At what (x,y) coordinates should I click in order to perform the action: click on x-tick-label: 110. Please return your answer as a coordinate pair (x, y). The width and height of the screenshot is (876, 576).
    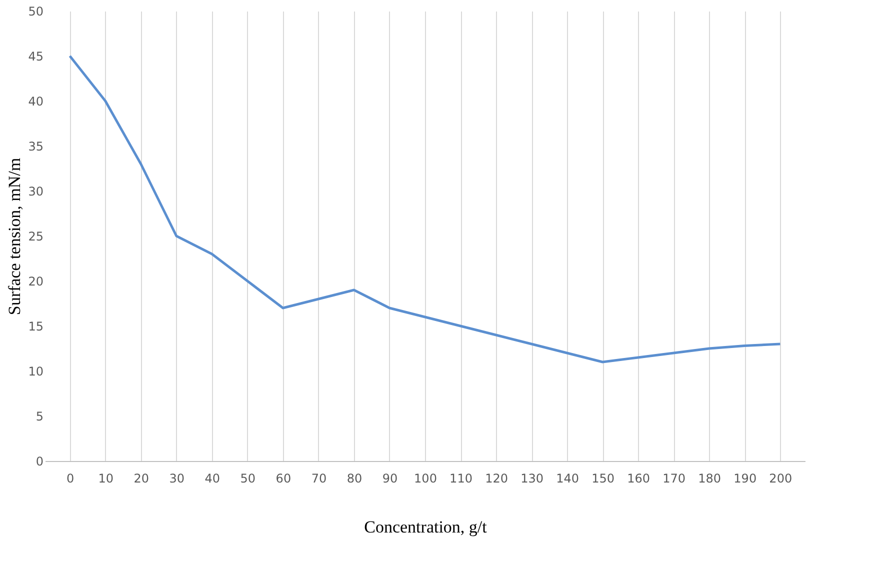
    Looking at the image, I should click on (461, 479).